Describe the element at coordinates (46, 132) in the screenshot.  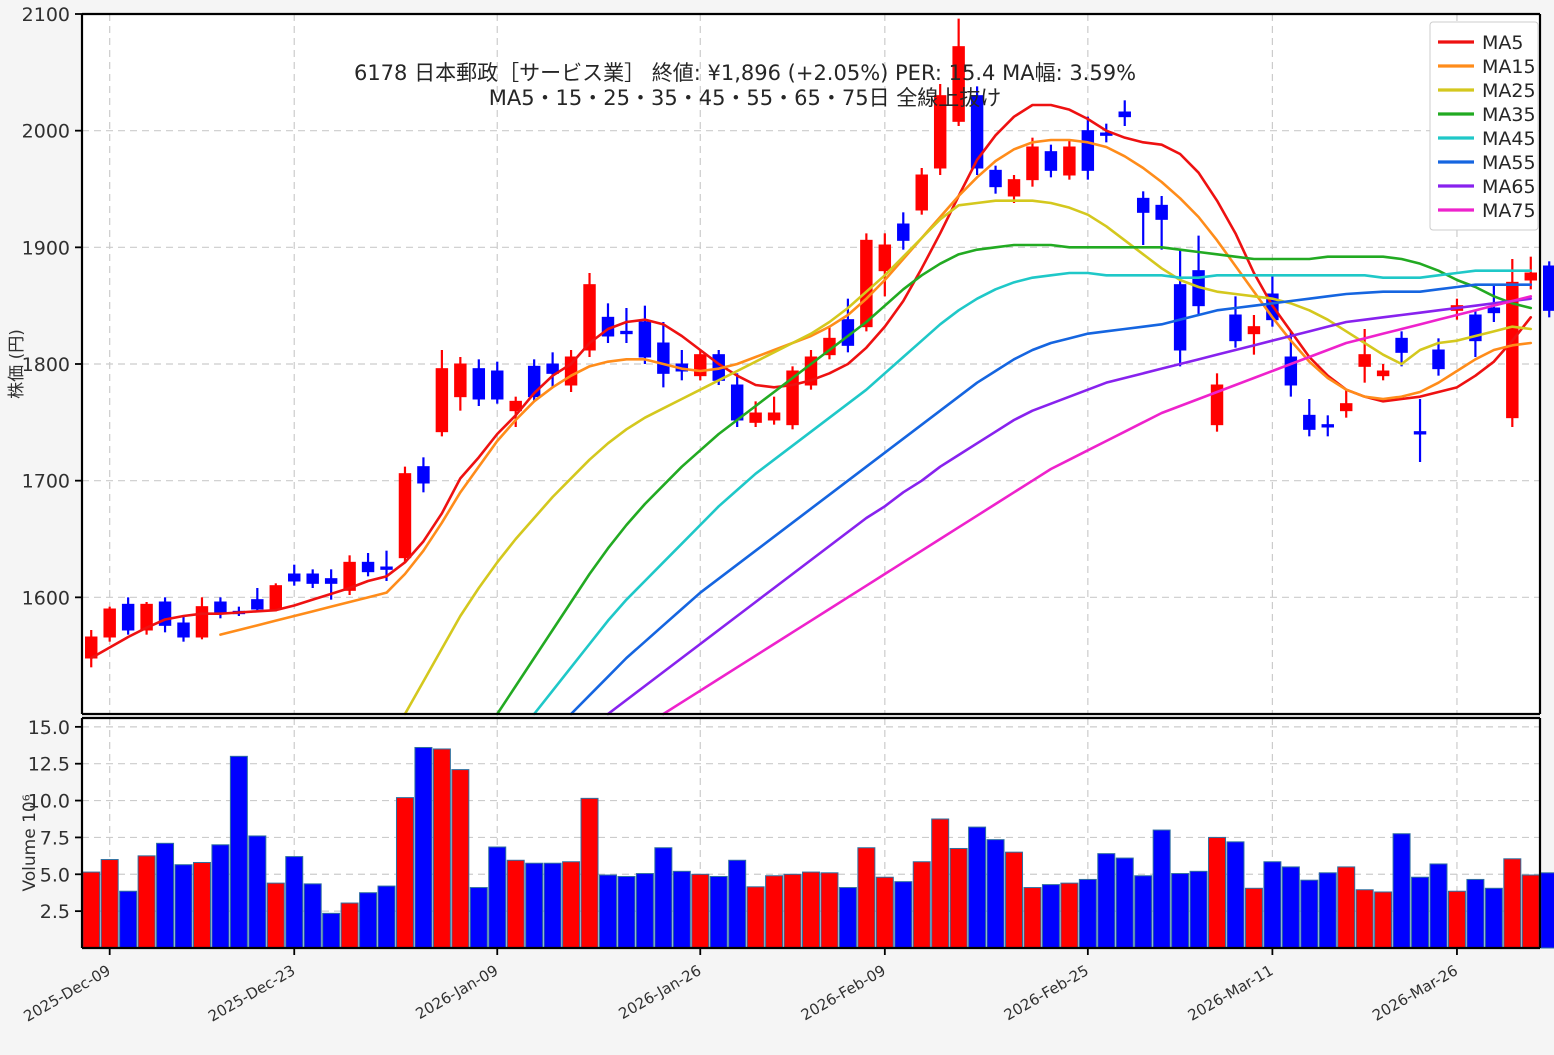
I see `price-tick-label: 2000` at that location.